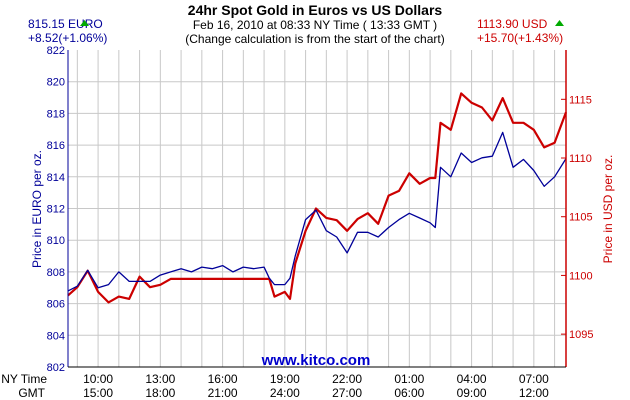 This screenshot has height=400, width=630. Describe the element at coordinates (56, 305) in the screenshot. I see `y-tick-left: 806` at that location.